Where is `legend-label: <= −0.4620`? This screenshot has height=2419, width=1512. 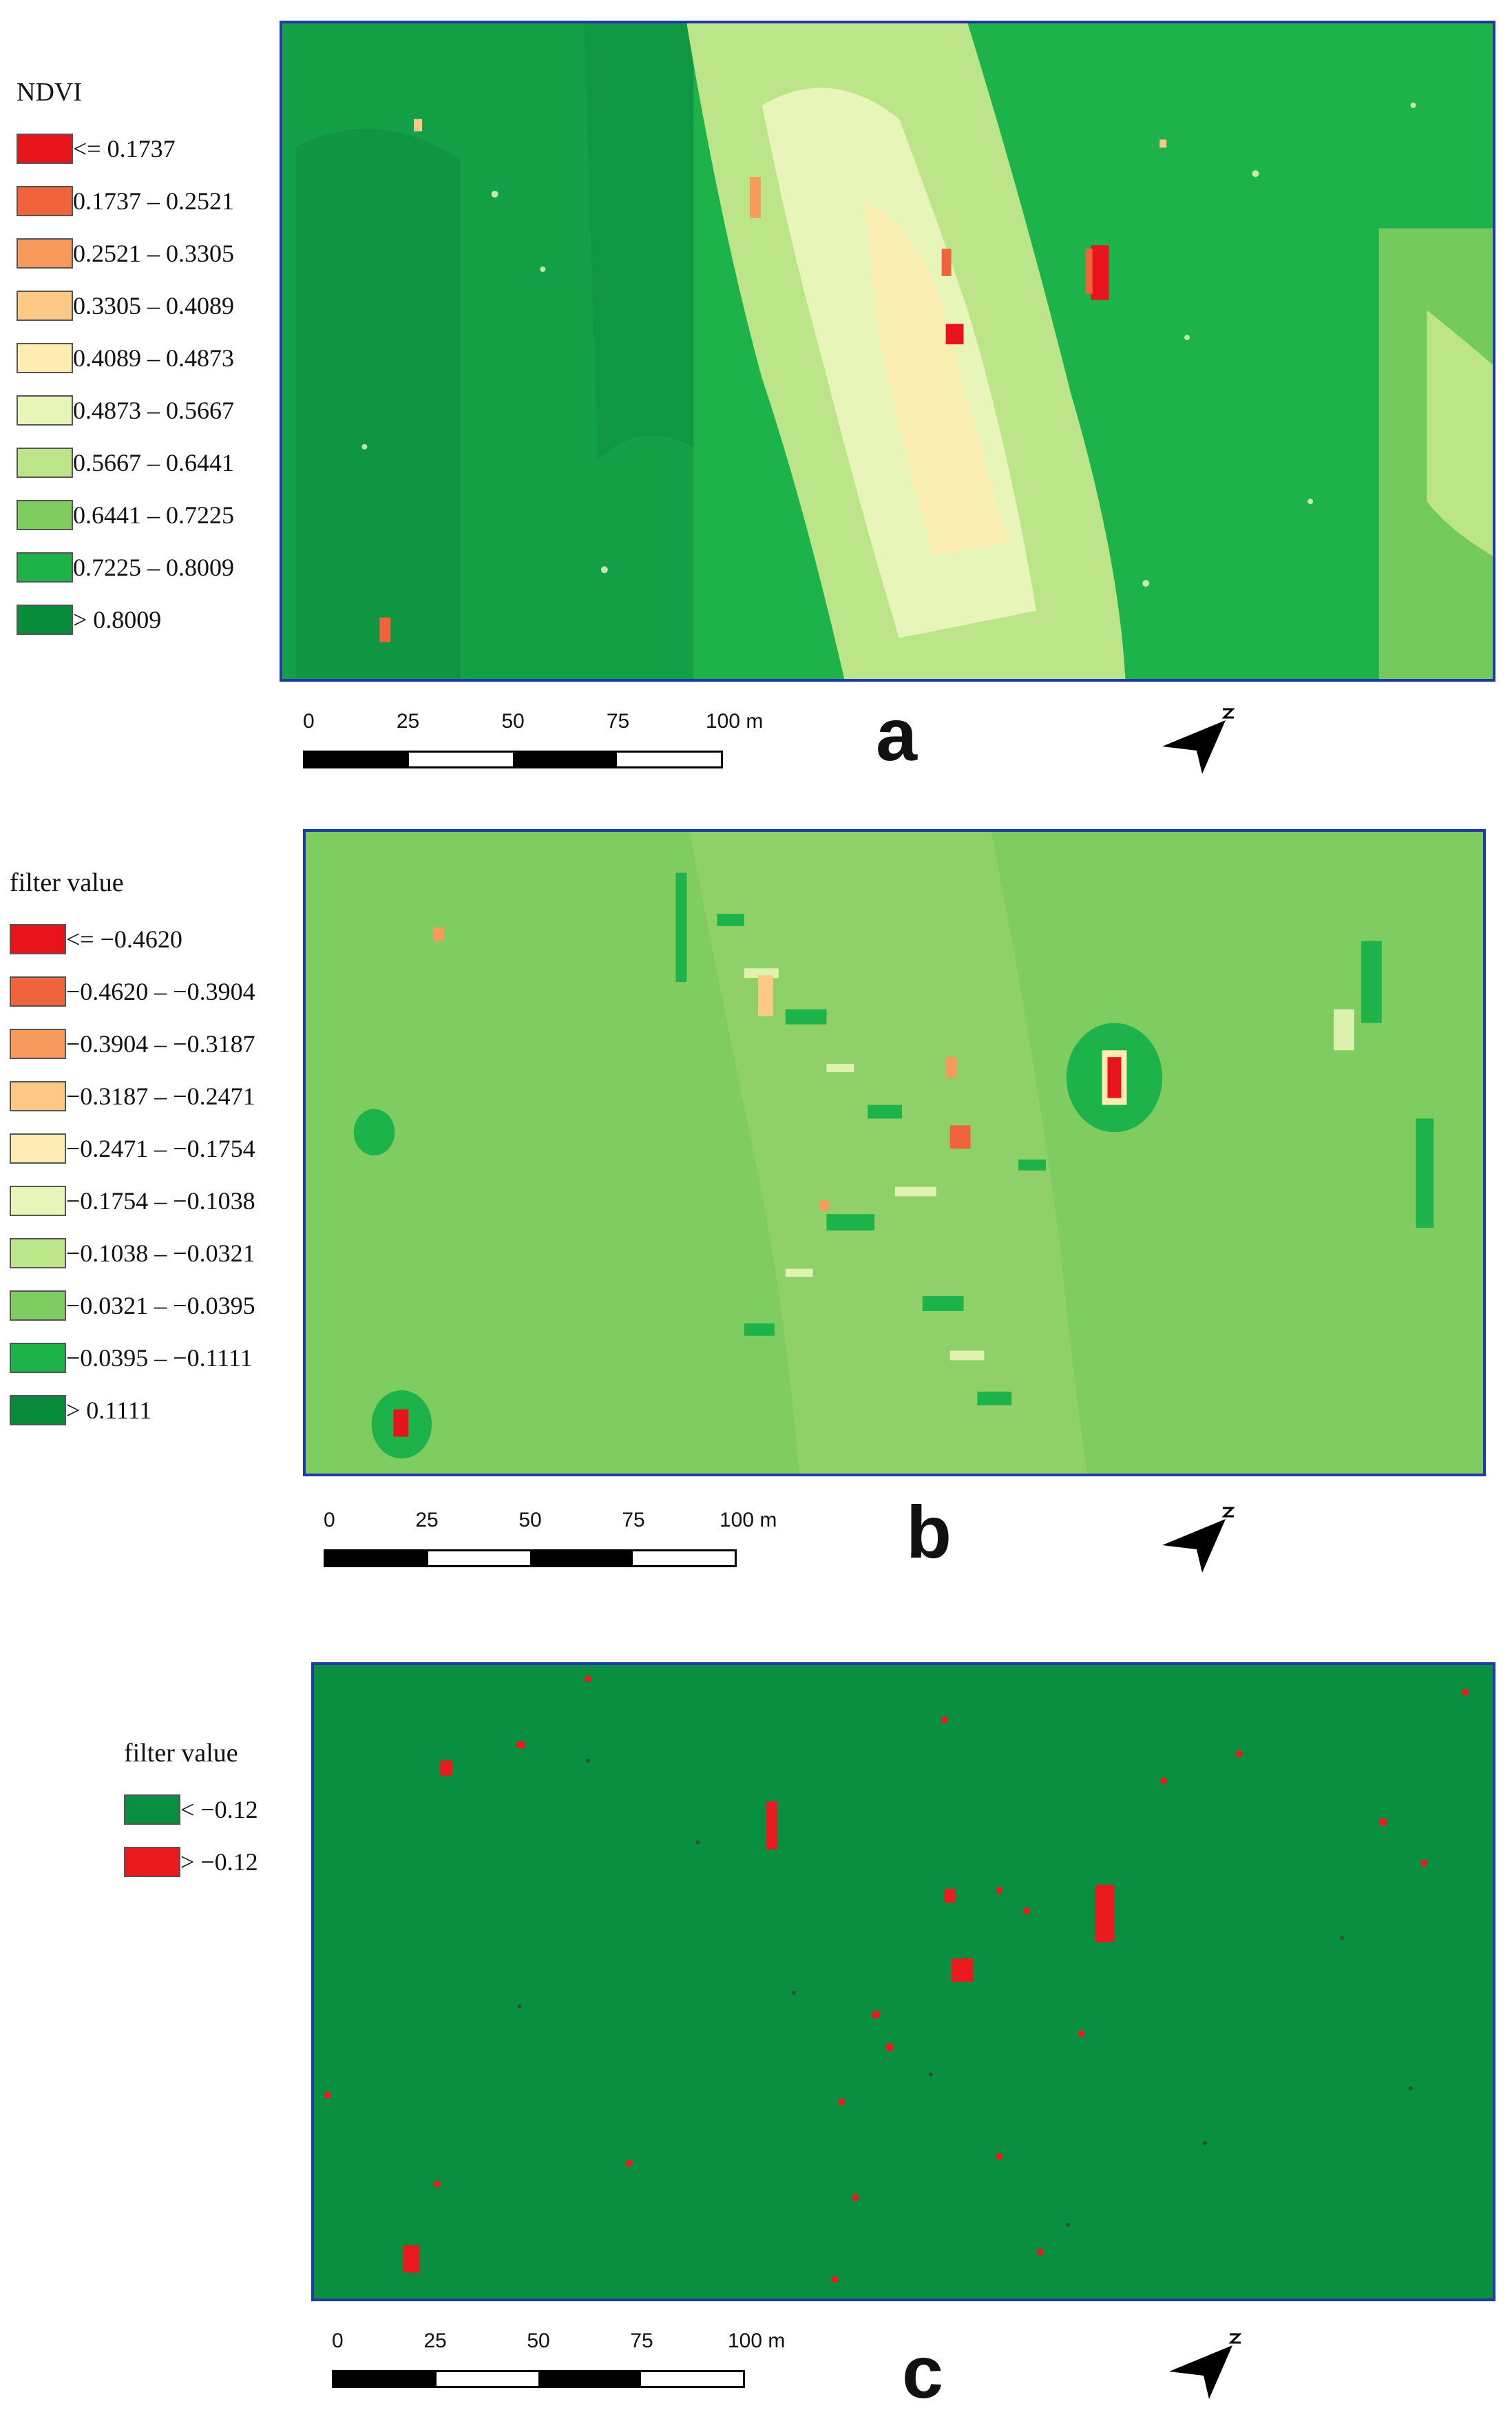 legend-label: <= −0.4620 is located at coordinates (124, 939).